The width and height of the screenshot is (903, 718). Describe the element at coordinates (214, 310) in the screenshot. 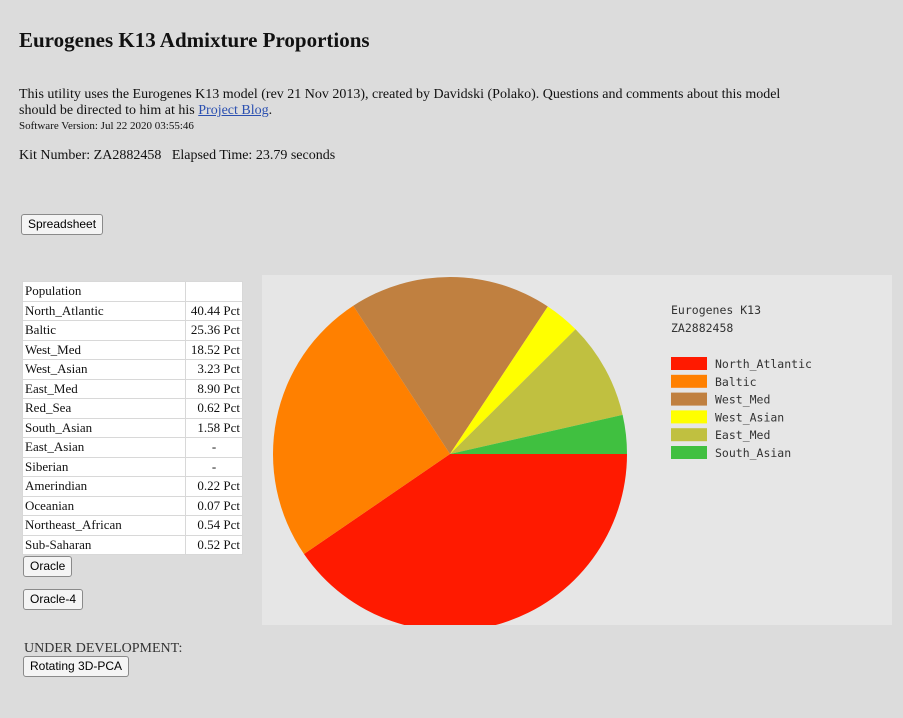

I see `population-value: 40.44 Pct` at that location.